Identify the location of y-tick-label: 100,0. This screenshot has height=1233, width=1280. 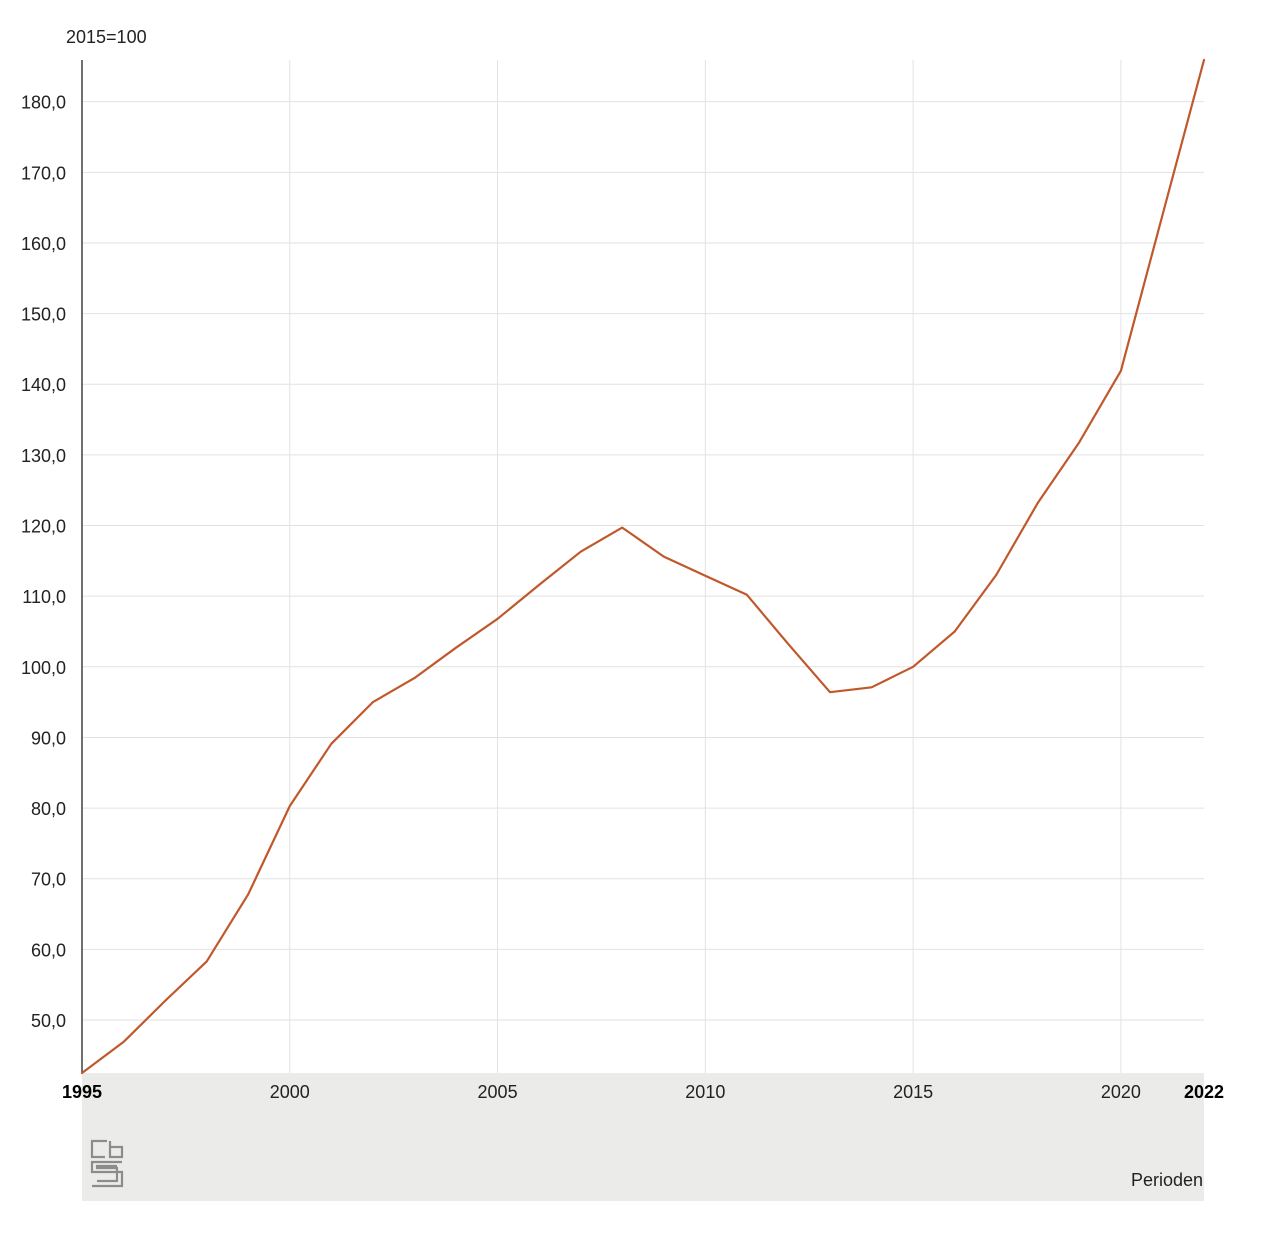
(43, 668).